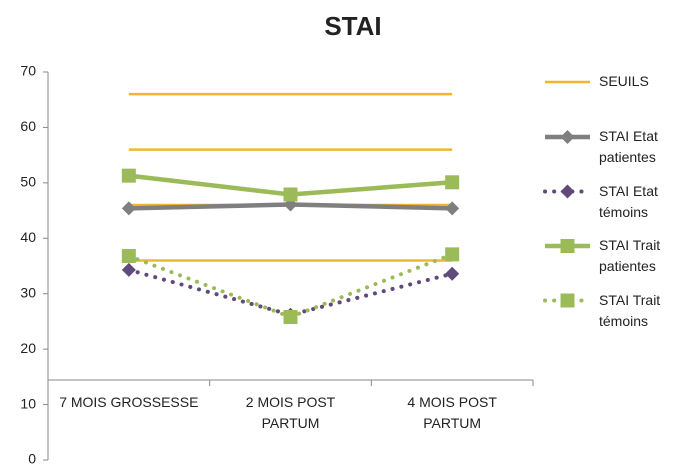  Describe the element at coordinates (28, 126) in the screenshot. I see `y-tick-label: 60` at that location.